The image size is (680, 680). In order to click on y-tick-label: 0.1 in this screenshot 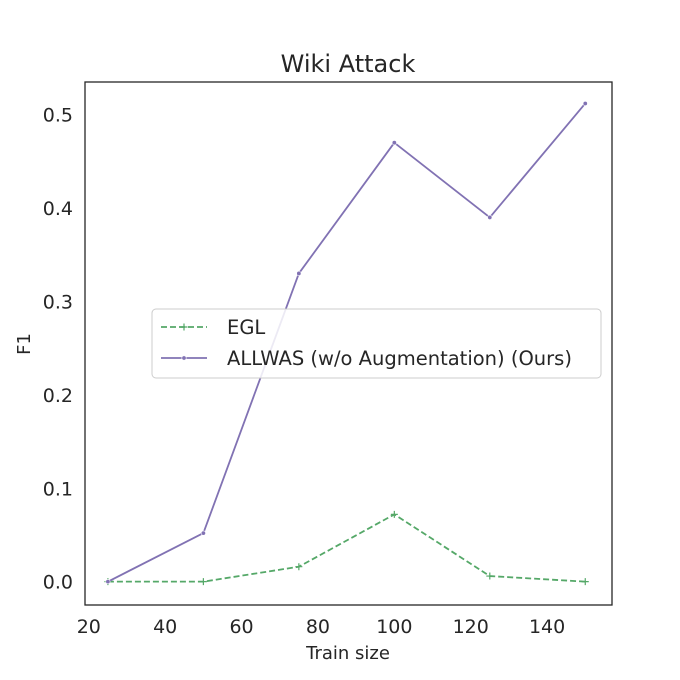, I will do `click(58, 489)`.